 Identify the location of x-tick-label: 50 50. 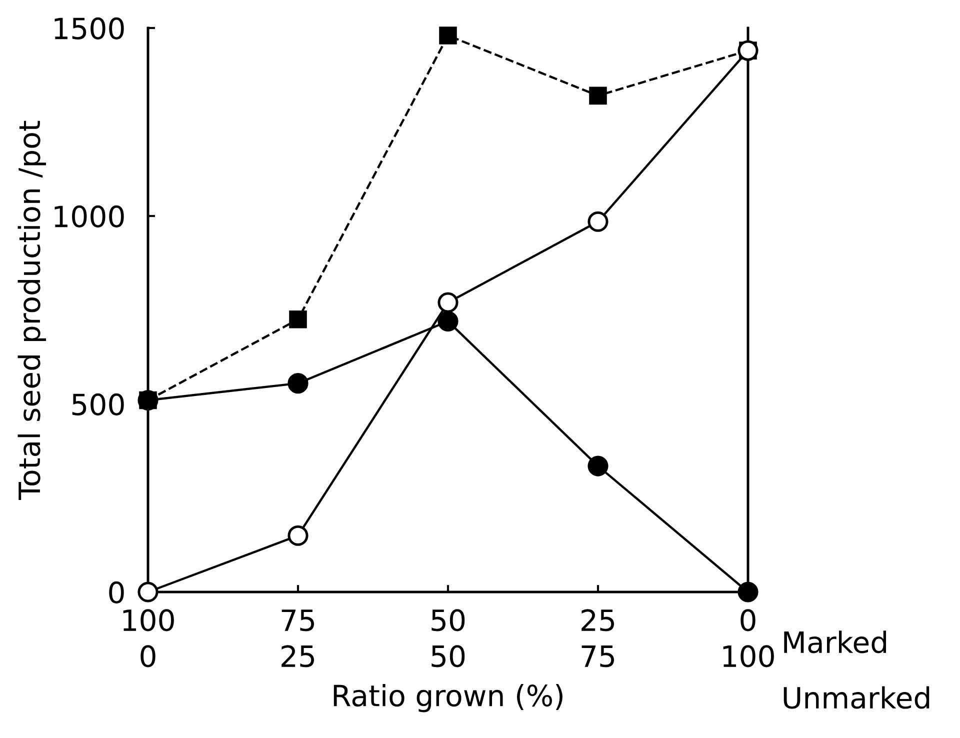
(448, 638).